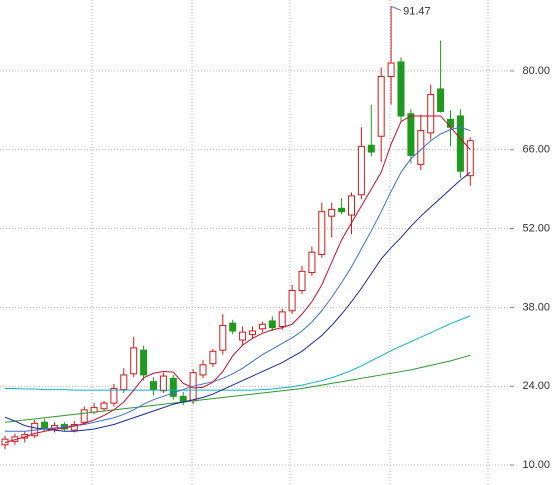 This screenshot has width=559, height=485. What do you see at coordinates (536, 386) in the screenshot?
I see `y-tick-label: 24.00` at bounding box center [536, 386].